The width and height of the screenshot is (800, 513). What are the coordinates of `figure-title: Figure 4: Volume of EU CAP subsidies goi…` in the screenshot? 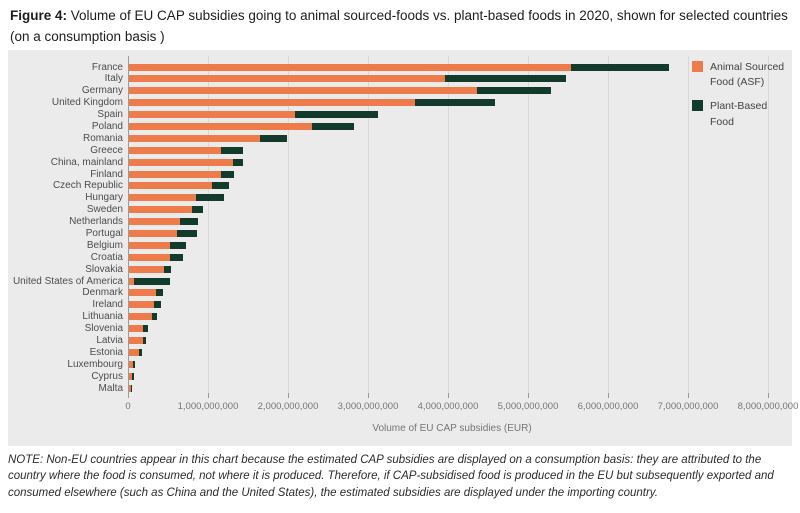 It's located at (399, 27).